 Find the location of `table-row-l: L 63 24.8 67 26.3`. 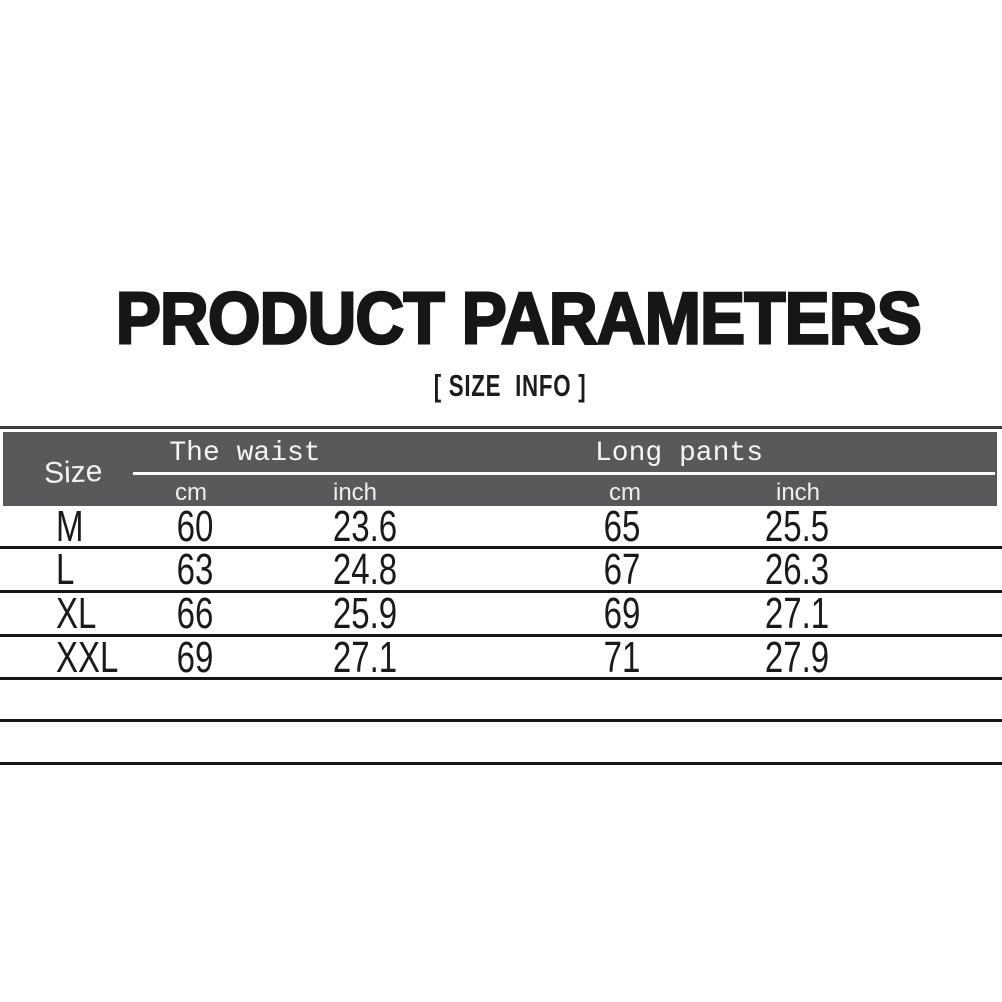

table-row-l: L 63 24.8 67 26.3 is located at coordinates (501, 569).